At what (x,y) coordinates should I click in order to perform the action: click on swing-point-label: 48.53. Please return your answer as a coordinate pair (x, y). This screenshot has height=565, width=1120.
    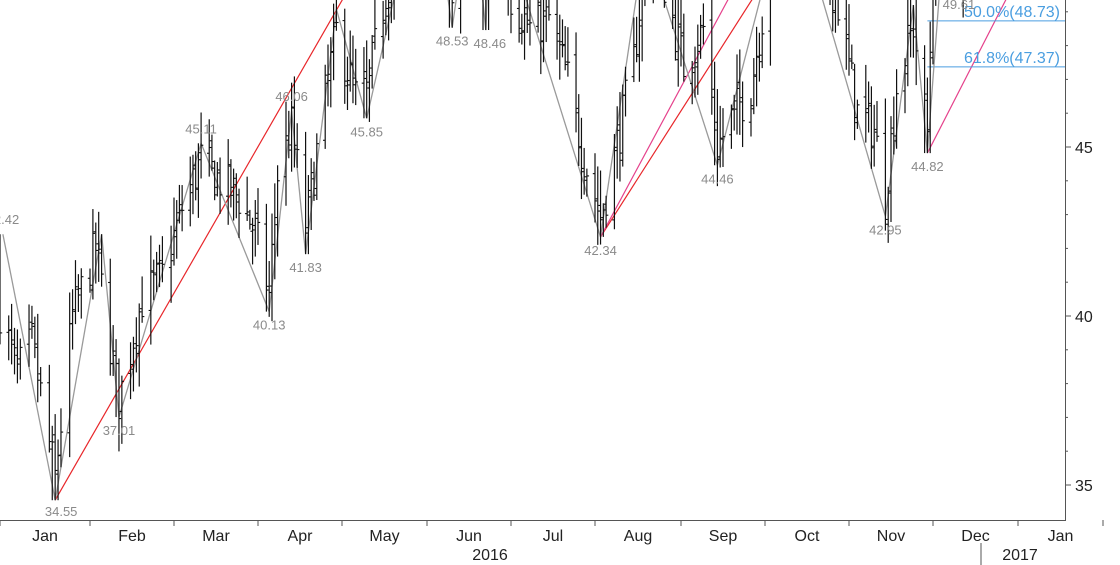
    Looking at the image, I should click on (452, 41).